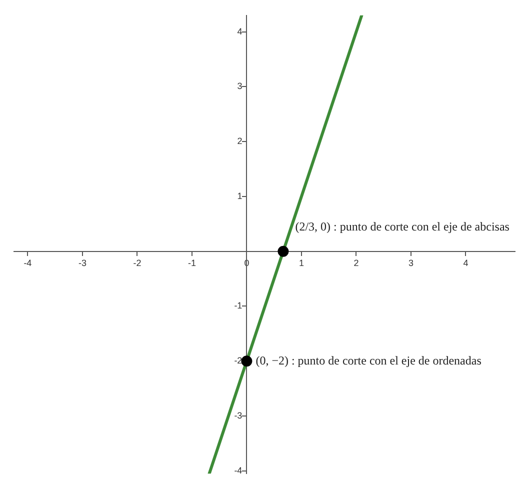 The height and width of the screenshot is (489, 529). What do you see at coordinates (369, 360) in the screenshot?
I see `annotation: (0, −2) : punto de corte con el eje de ordenadas` at bounding box center [369, 360].